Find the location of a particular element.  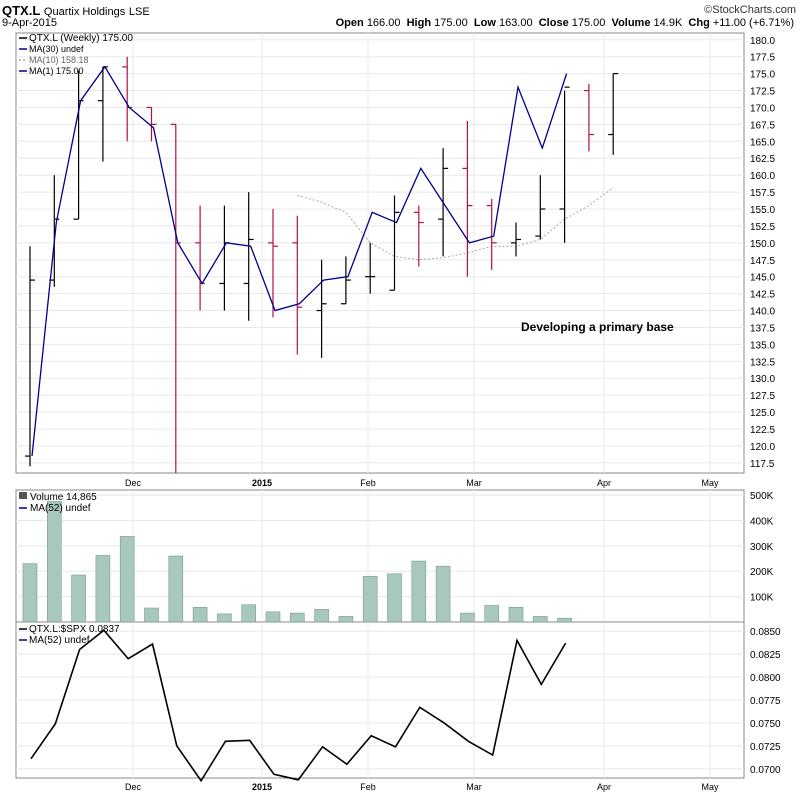

low-value: 163.00 is located at coordinates (515, 23).